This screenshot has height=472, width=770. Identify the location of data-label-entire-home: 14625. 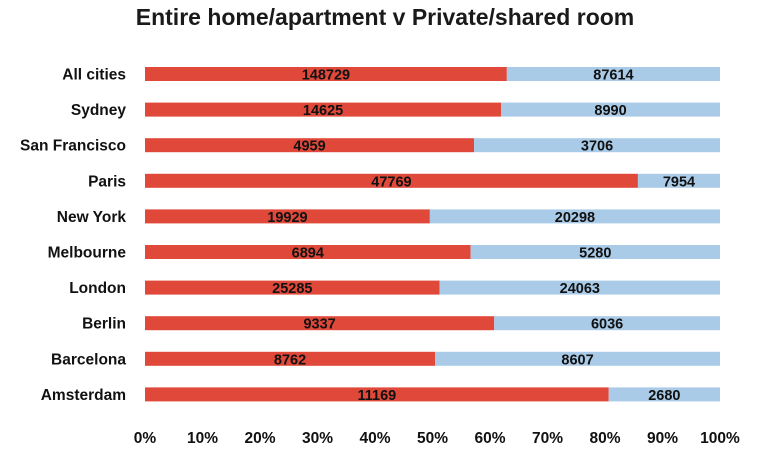
(323, 111).